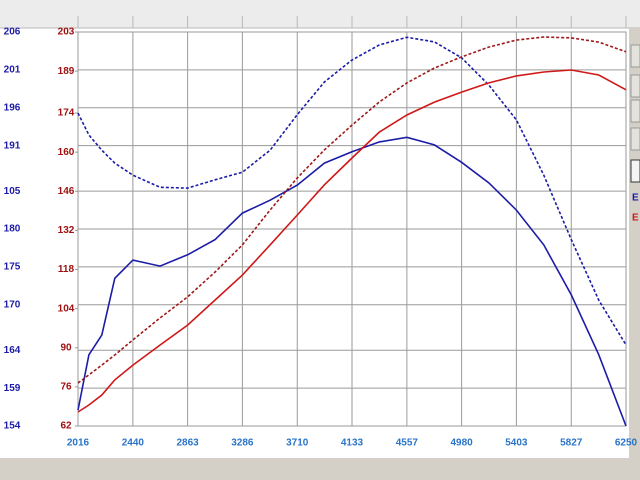  I want to click on y-tick-label: 206, so click(12, 32).